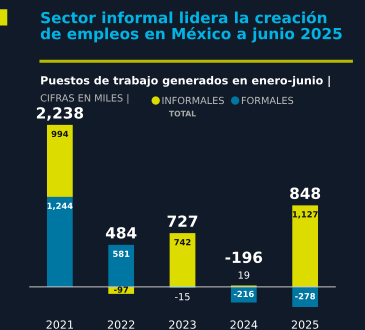 This screenshot has width=365, height=330. What do you see at coordinates (191, 26) in the screenshot?
I see `chart-title: Sector informal lidera la creación de empleos en México a junio 2025` at bounding box center [191, 26].